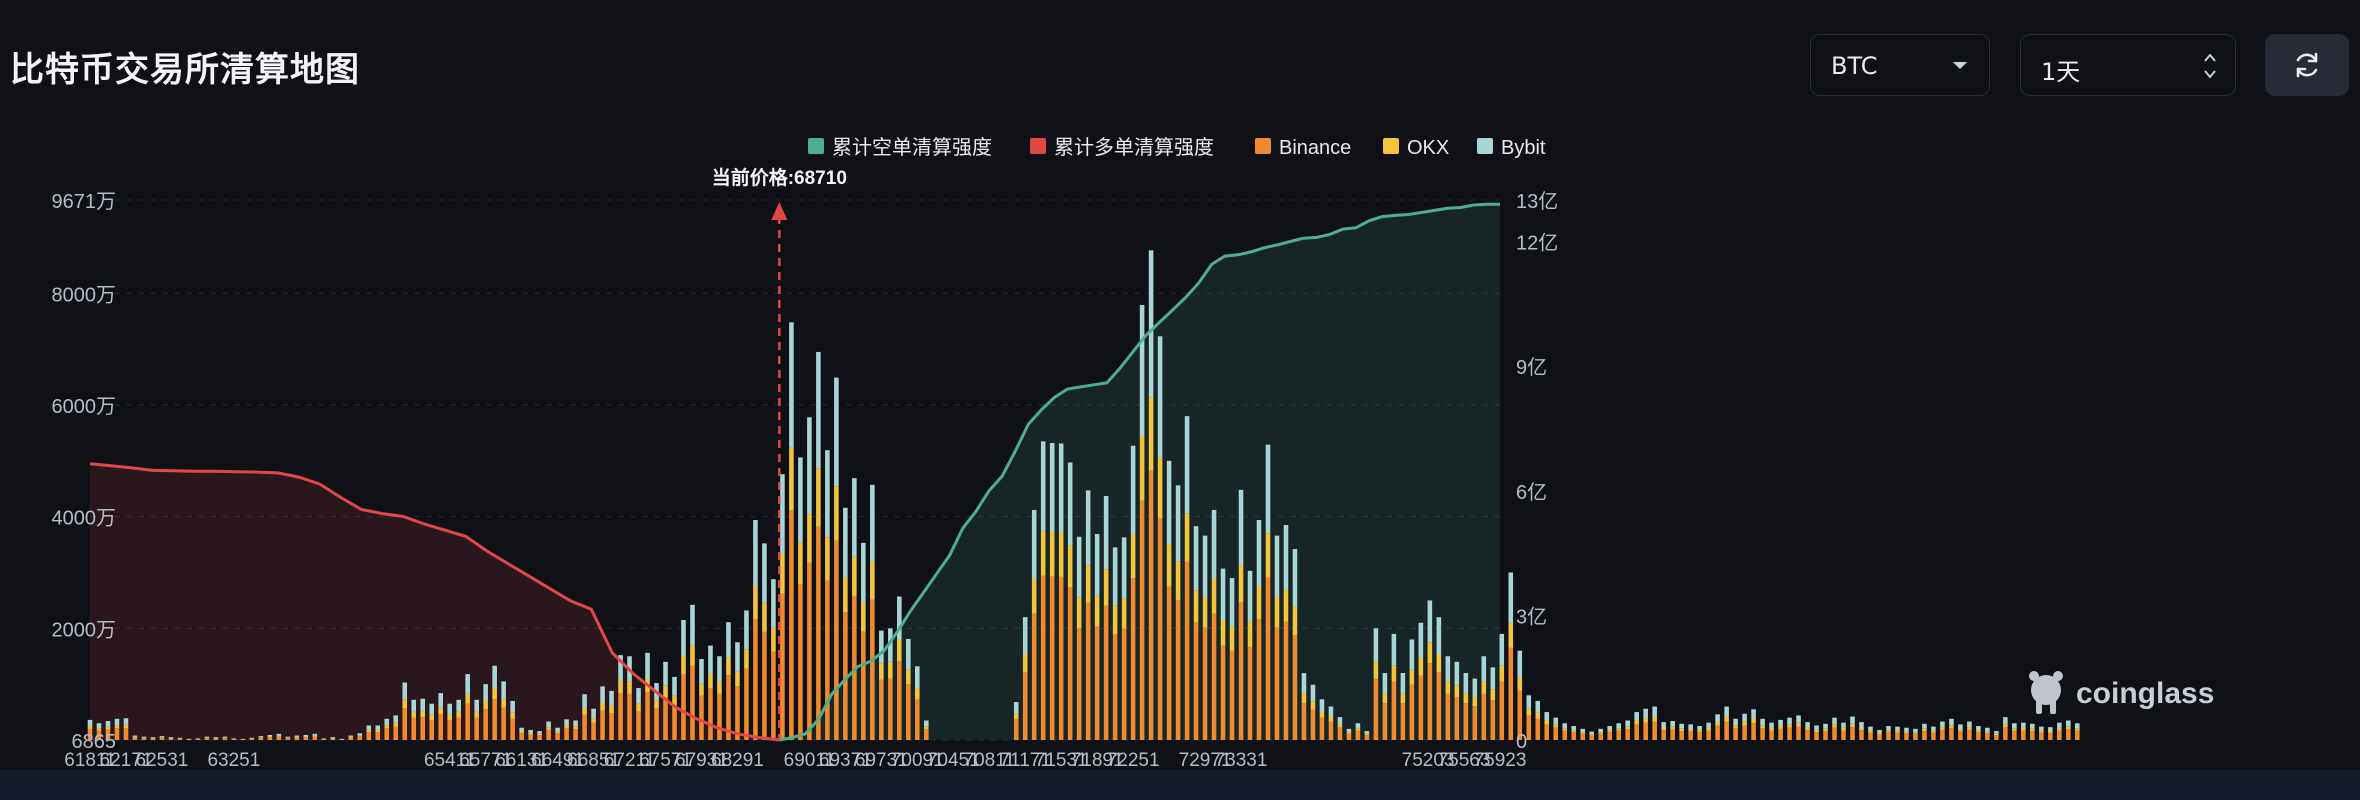  Describe the element at coordinates (1537, 201) in the screenshot. I see `y-right-tick: 13亿` at that location.